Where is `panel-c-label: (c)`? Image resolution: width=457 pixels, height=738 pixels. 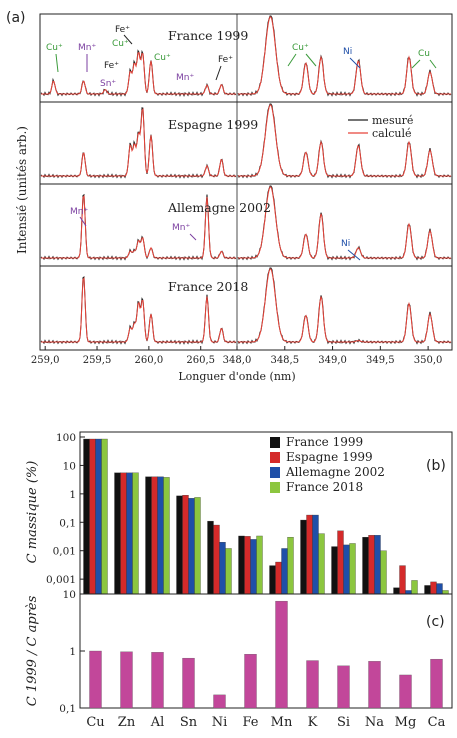
panel-c-label: (c) is located at coordinates (435, 622).